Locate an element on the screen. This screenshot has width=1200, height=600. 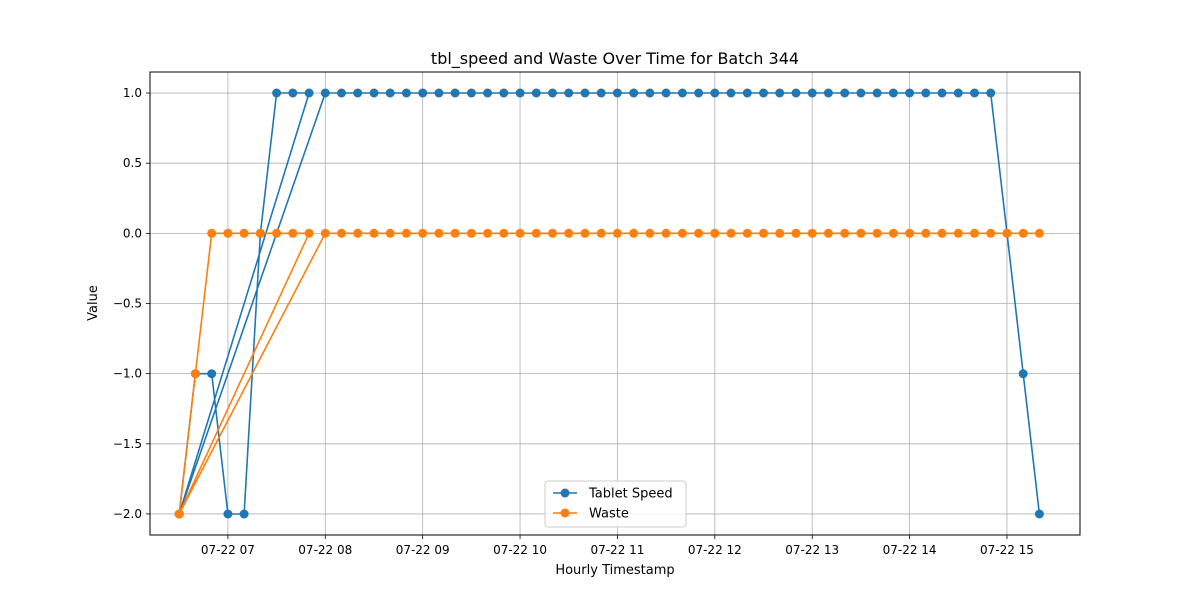
y-tick-label: −2.0 is located at coordinates (127, 514).